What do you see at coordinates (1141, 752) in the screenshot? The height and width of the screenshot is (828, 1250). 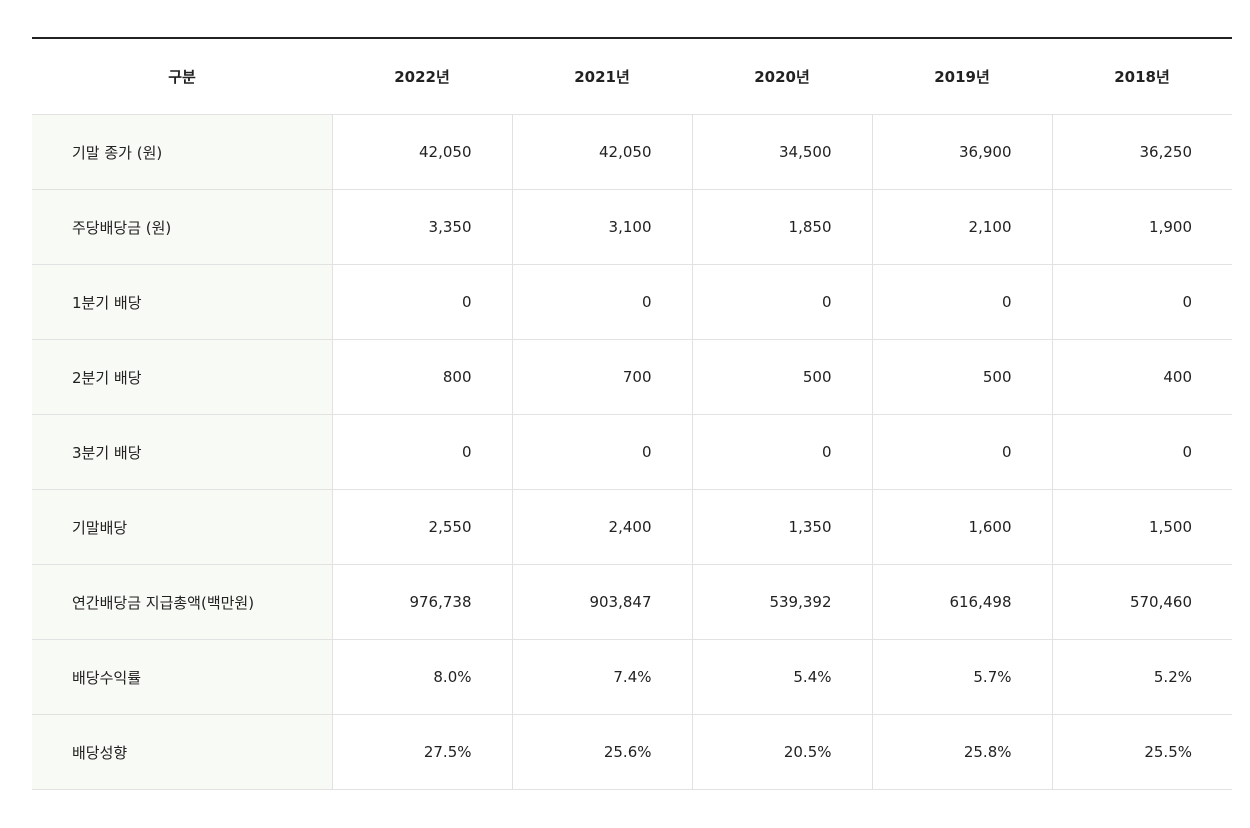 I see `value-cell: 25.5%` at bounding box center [1141, 752].